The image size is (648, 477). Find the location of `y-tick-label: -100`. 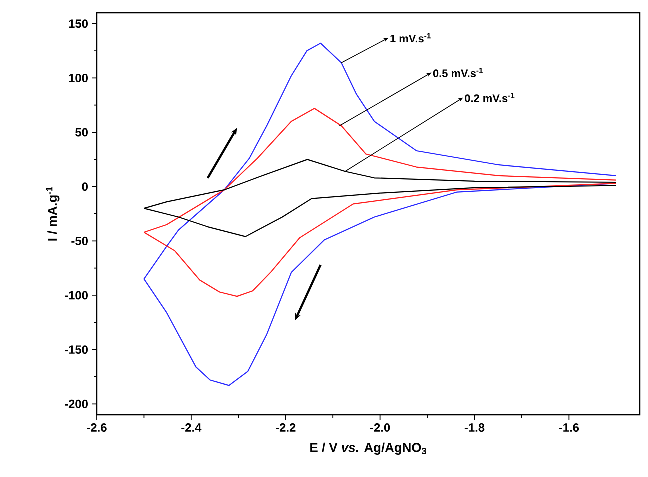

y-tick-label: -100 is located at coordinates (76, 295).